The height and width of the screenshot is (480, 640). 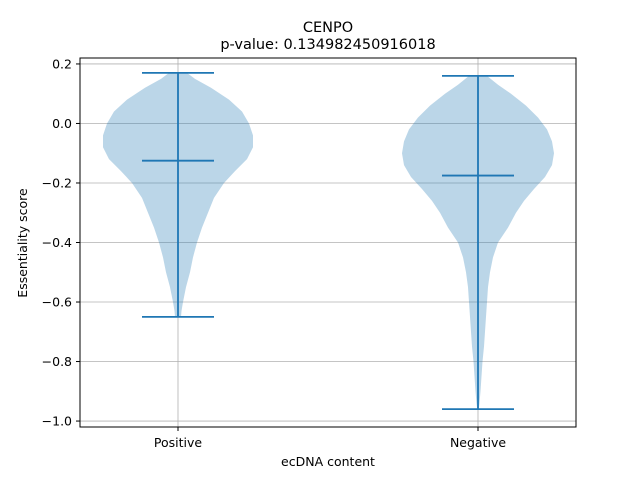 What do you see at coordinates (57, 302) in the screenshot?
I see `y-tick-label: −0.6` at bounding box center [57, 302].